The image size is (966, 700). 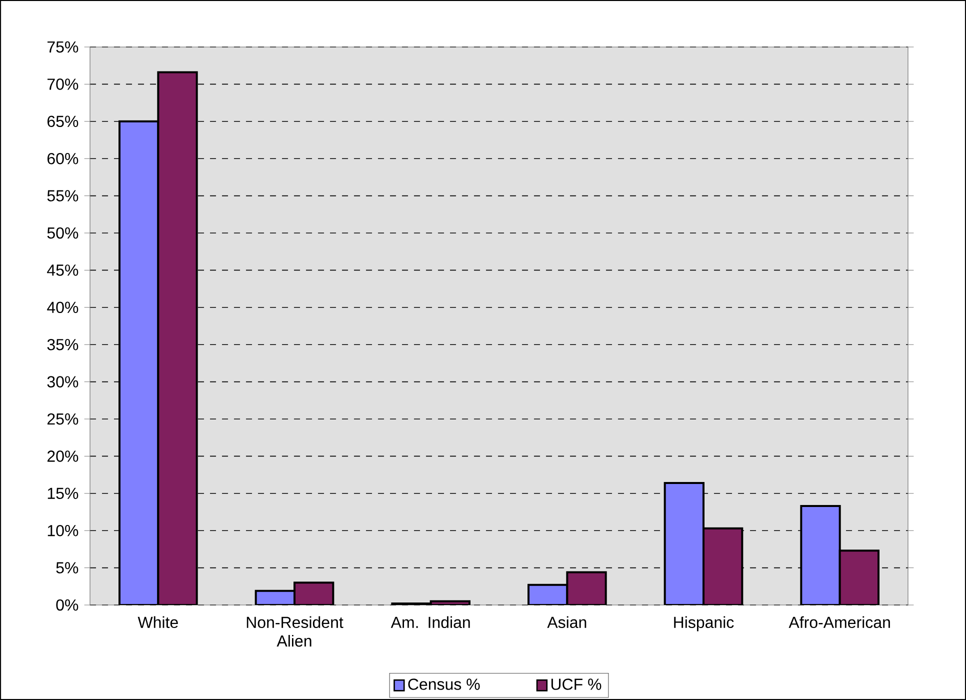 What do you see at coordinates (62, 196) in the screenshot?
I see `y-tick-label: 55%` at bounding box center [62, 196].